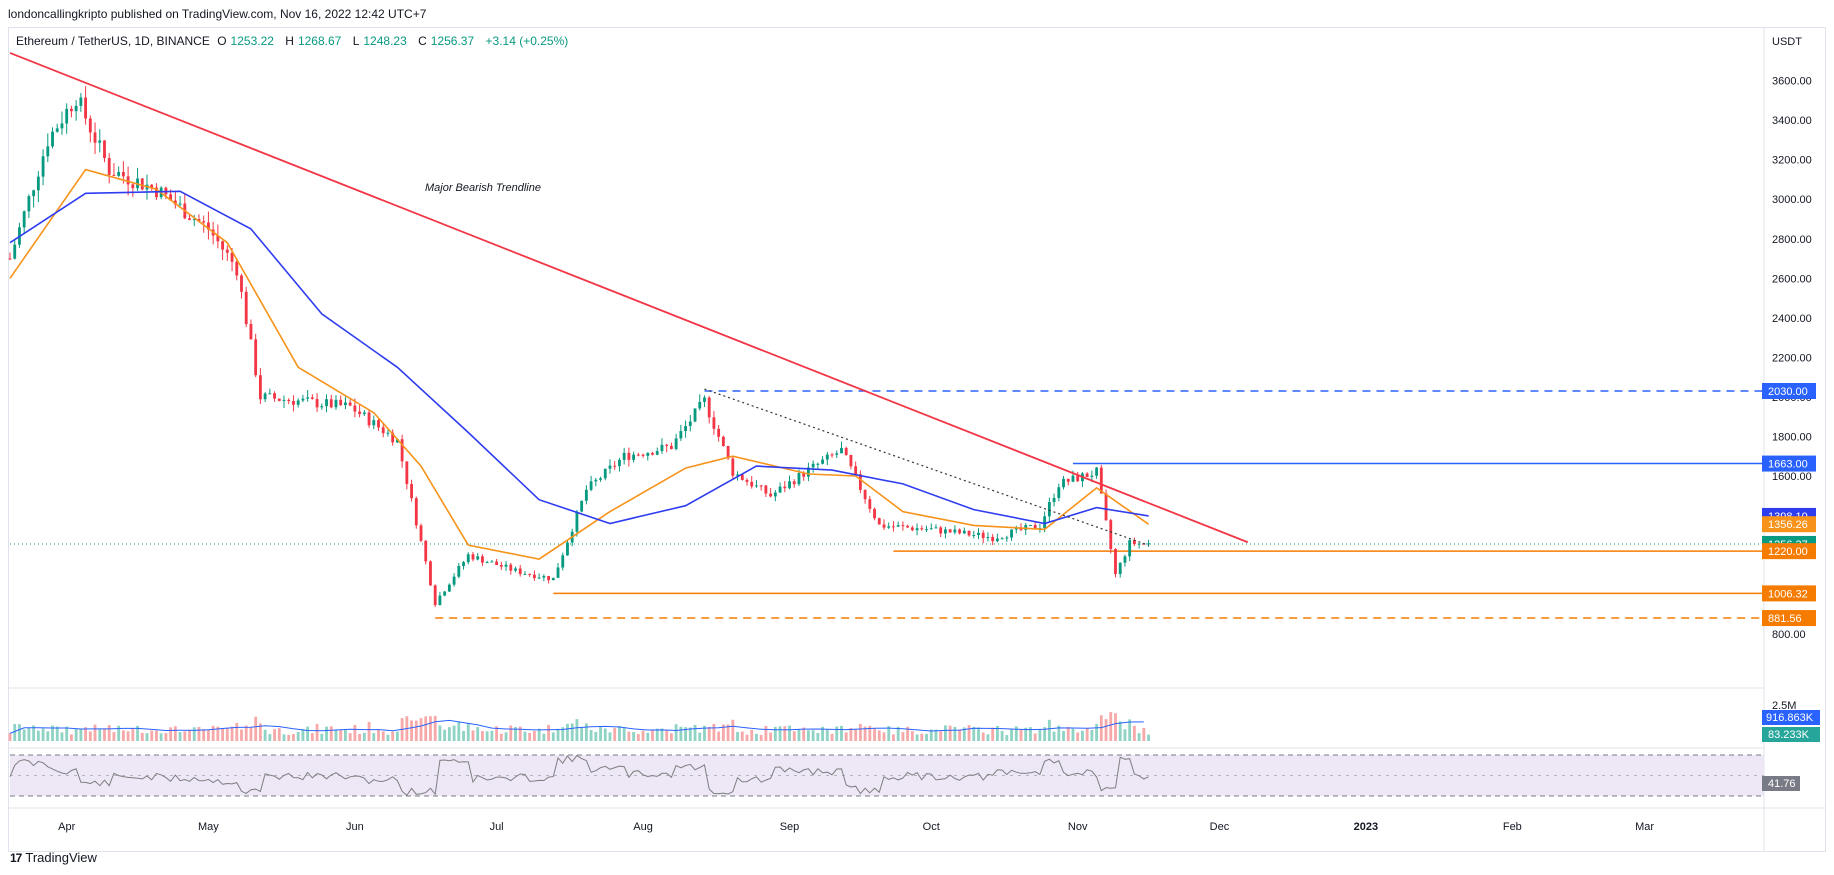 This screenshot has height=875, width=1834. Describe the element at coordinates (926, 467) in the screenshot. I see `dotted-trendline` at that location.